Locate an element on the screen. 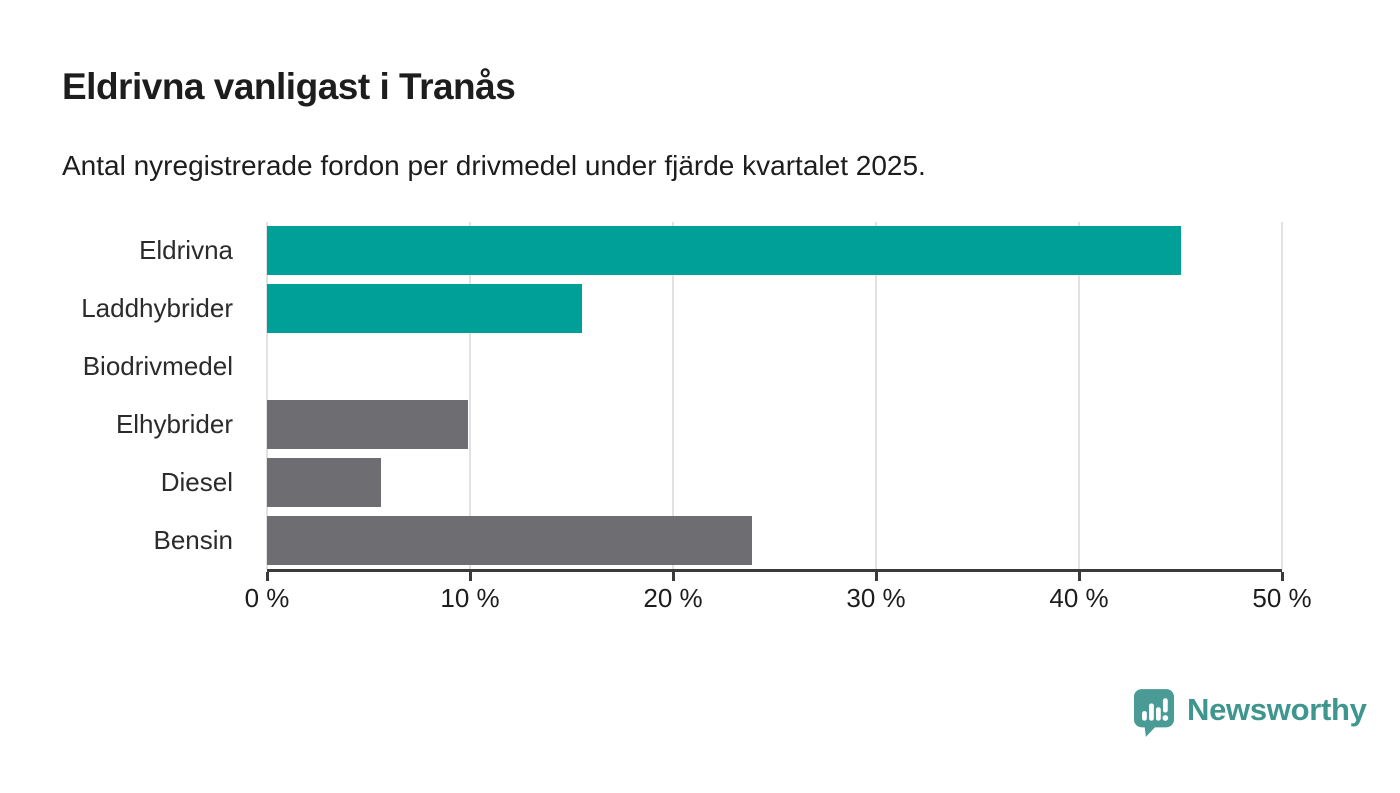 This screenshot has height=793, width=1400. brand-footer: Newsworthy is located at coordinates (1250, 713).